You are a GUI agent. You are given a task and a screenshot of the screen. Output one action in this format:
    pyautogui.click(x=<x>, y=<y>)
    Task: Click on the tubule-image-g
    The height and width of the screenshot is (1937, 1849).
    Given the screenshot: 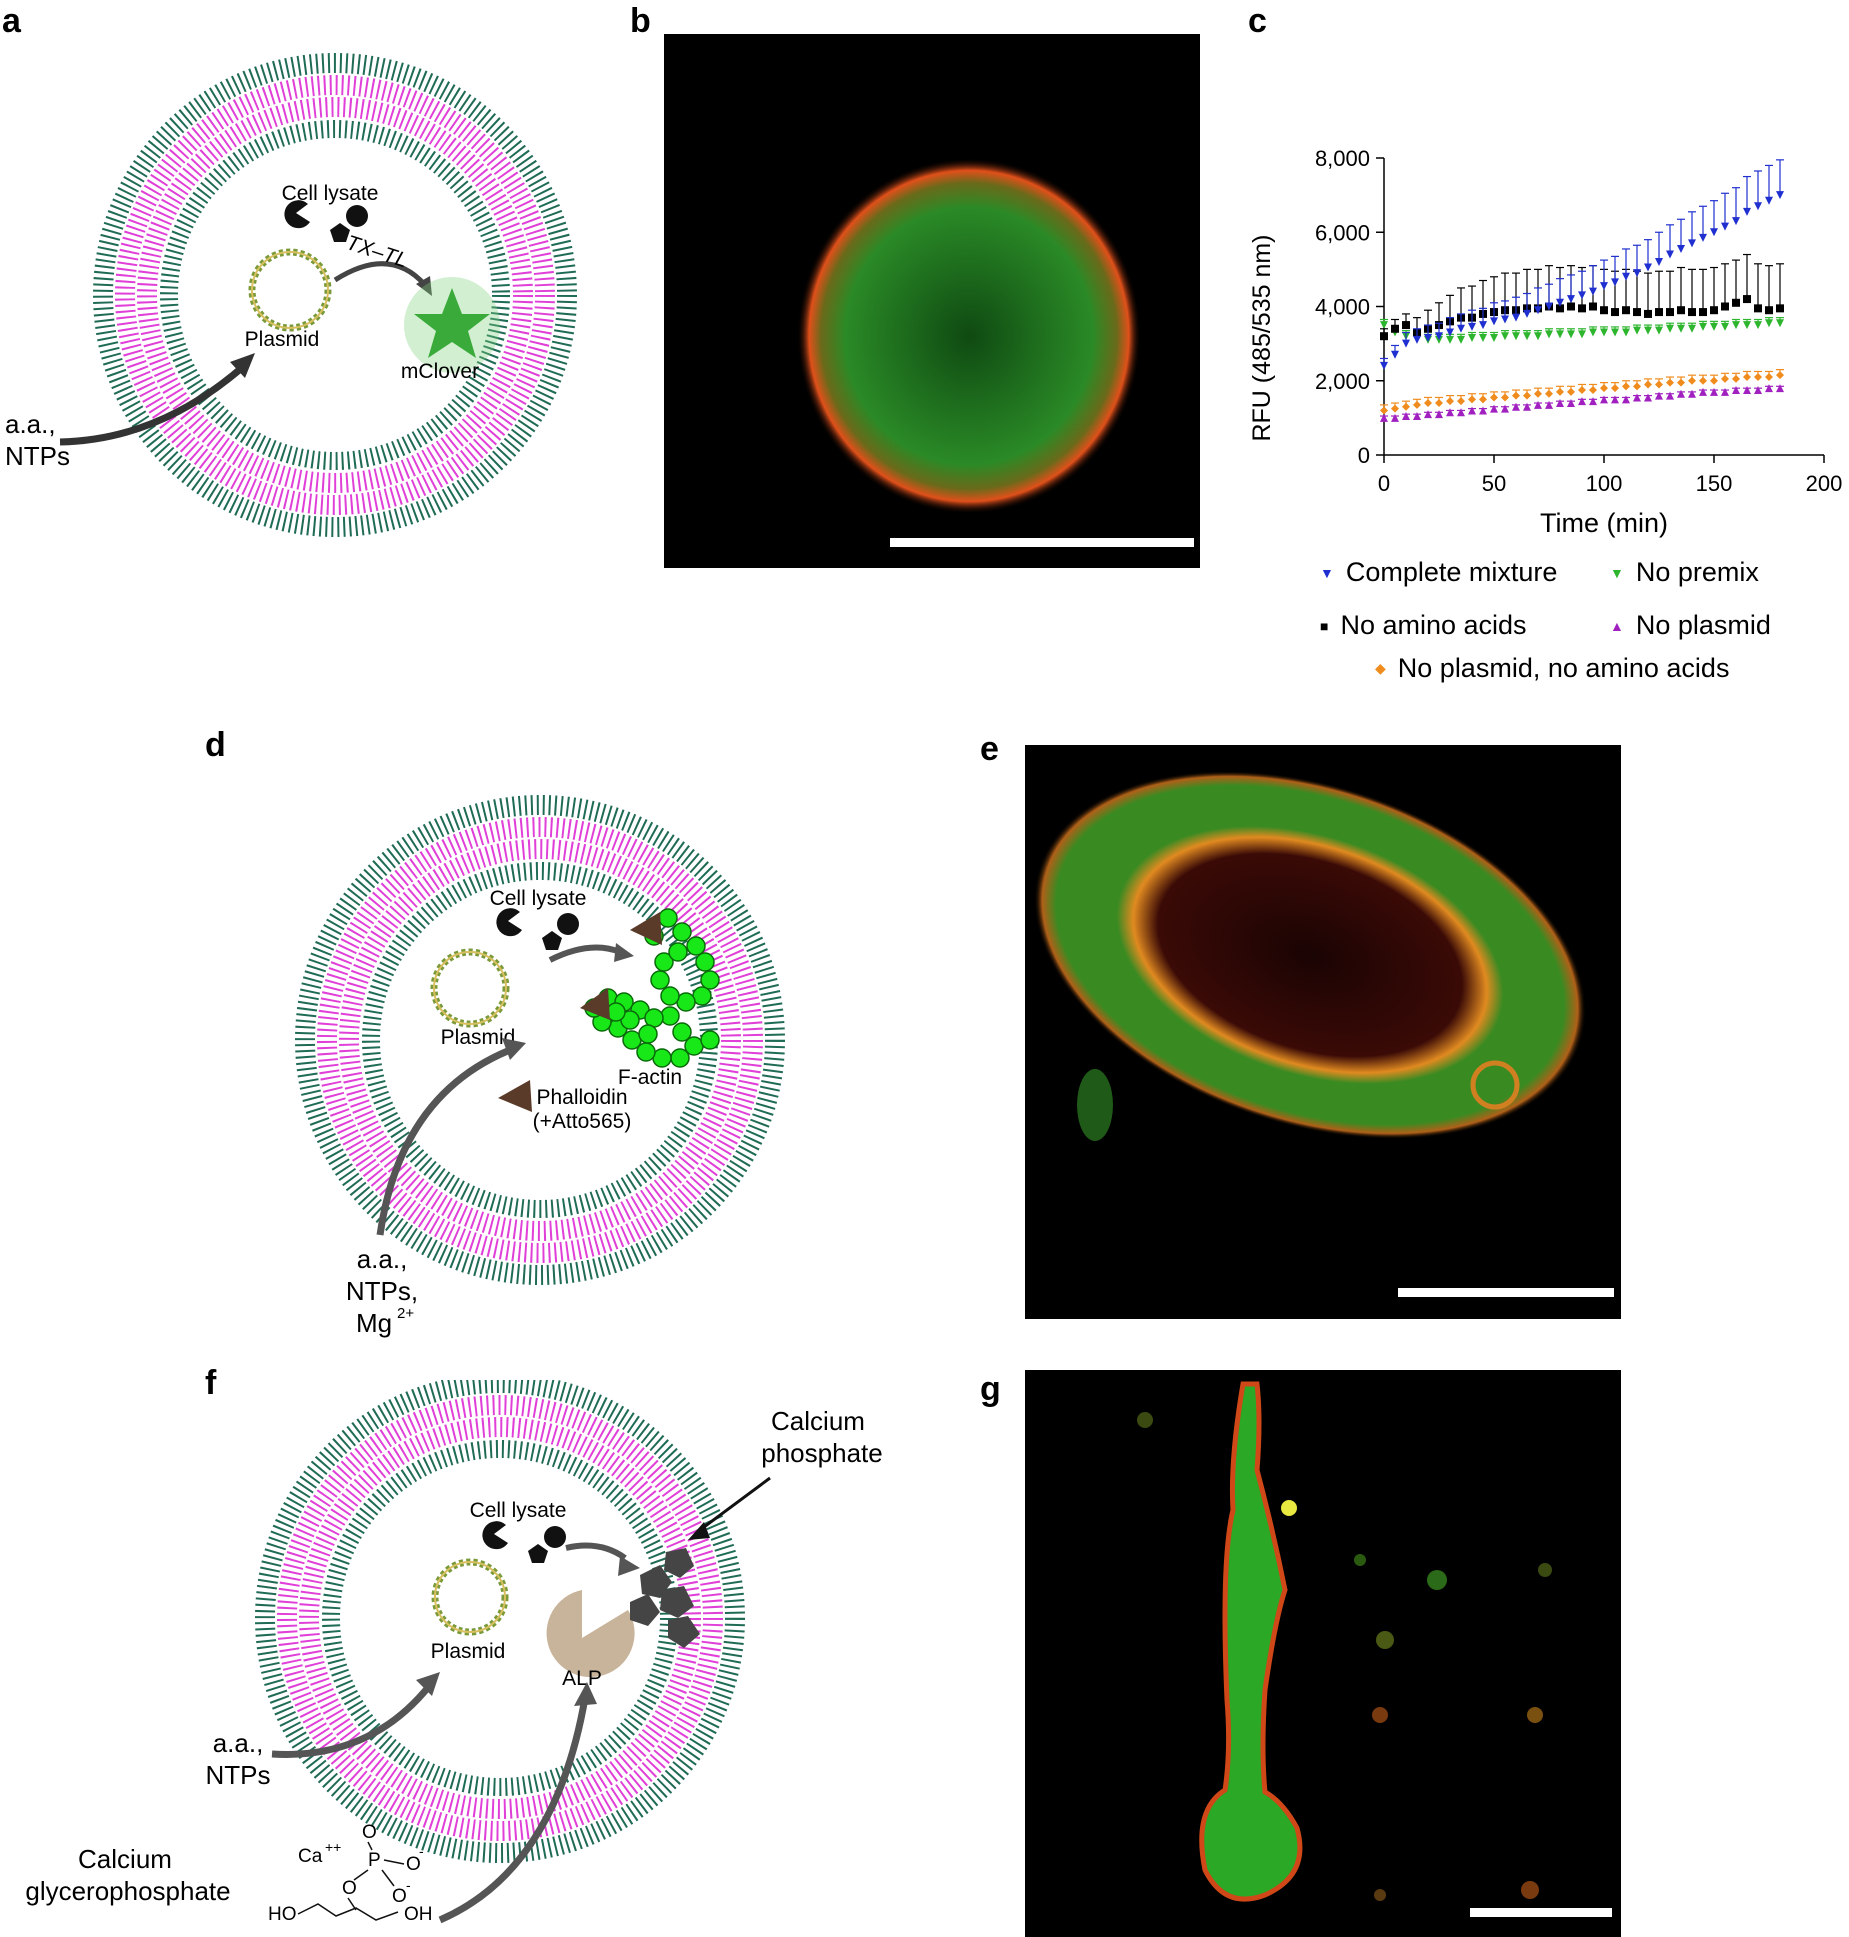 What is the action you would take?
    pyautogui.click(x=1251, y=1641)
    